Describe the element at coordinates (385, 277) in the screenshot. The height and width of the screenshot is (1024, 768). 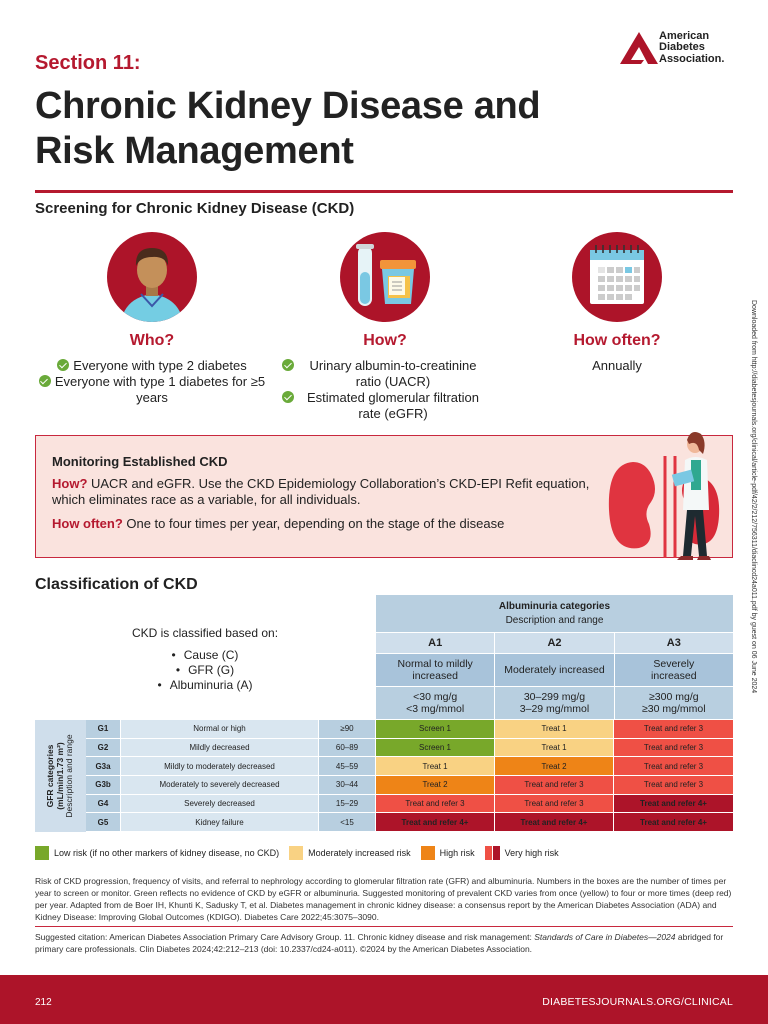
I see `test-tube-and-urine-cup-icon` at that location.